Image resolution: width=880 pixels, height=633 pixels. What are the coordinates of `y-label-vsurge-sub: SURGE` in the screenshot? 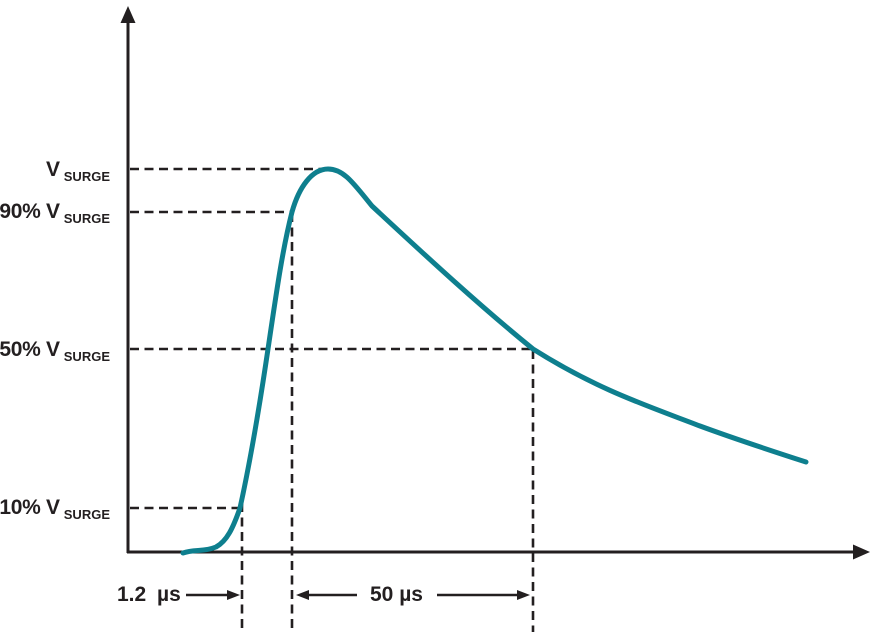 It's located at (86, 176).